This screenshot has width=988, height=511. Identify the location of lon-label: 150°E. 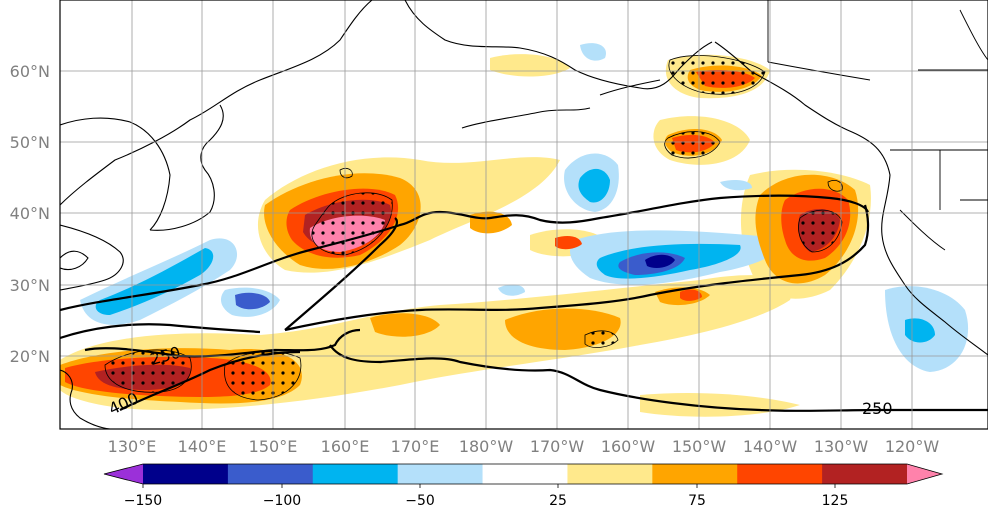
(273, 446).